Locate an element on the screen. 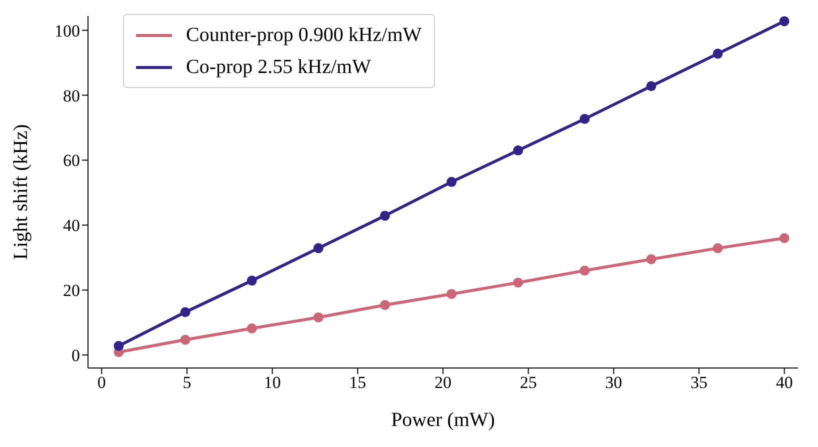 Image resolution: width=818 pixels, height=447 pixels. legend-label: Co-prop 2.55 kHz/mW is located at coordinates (278, 67).